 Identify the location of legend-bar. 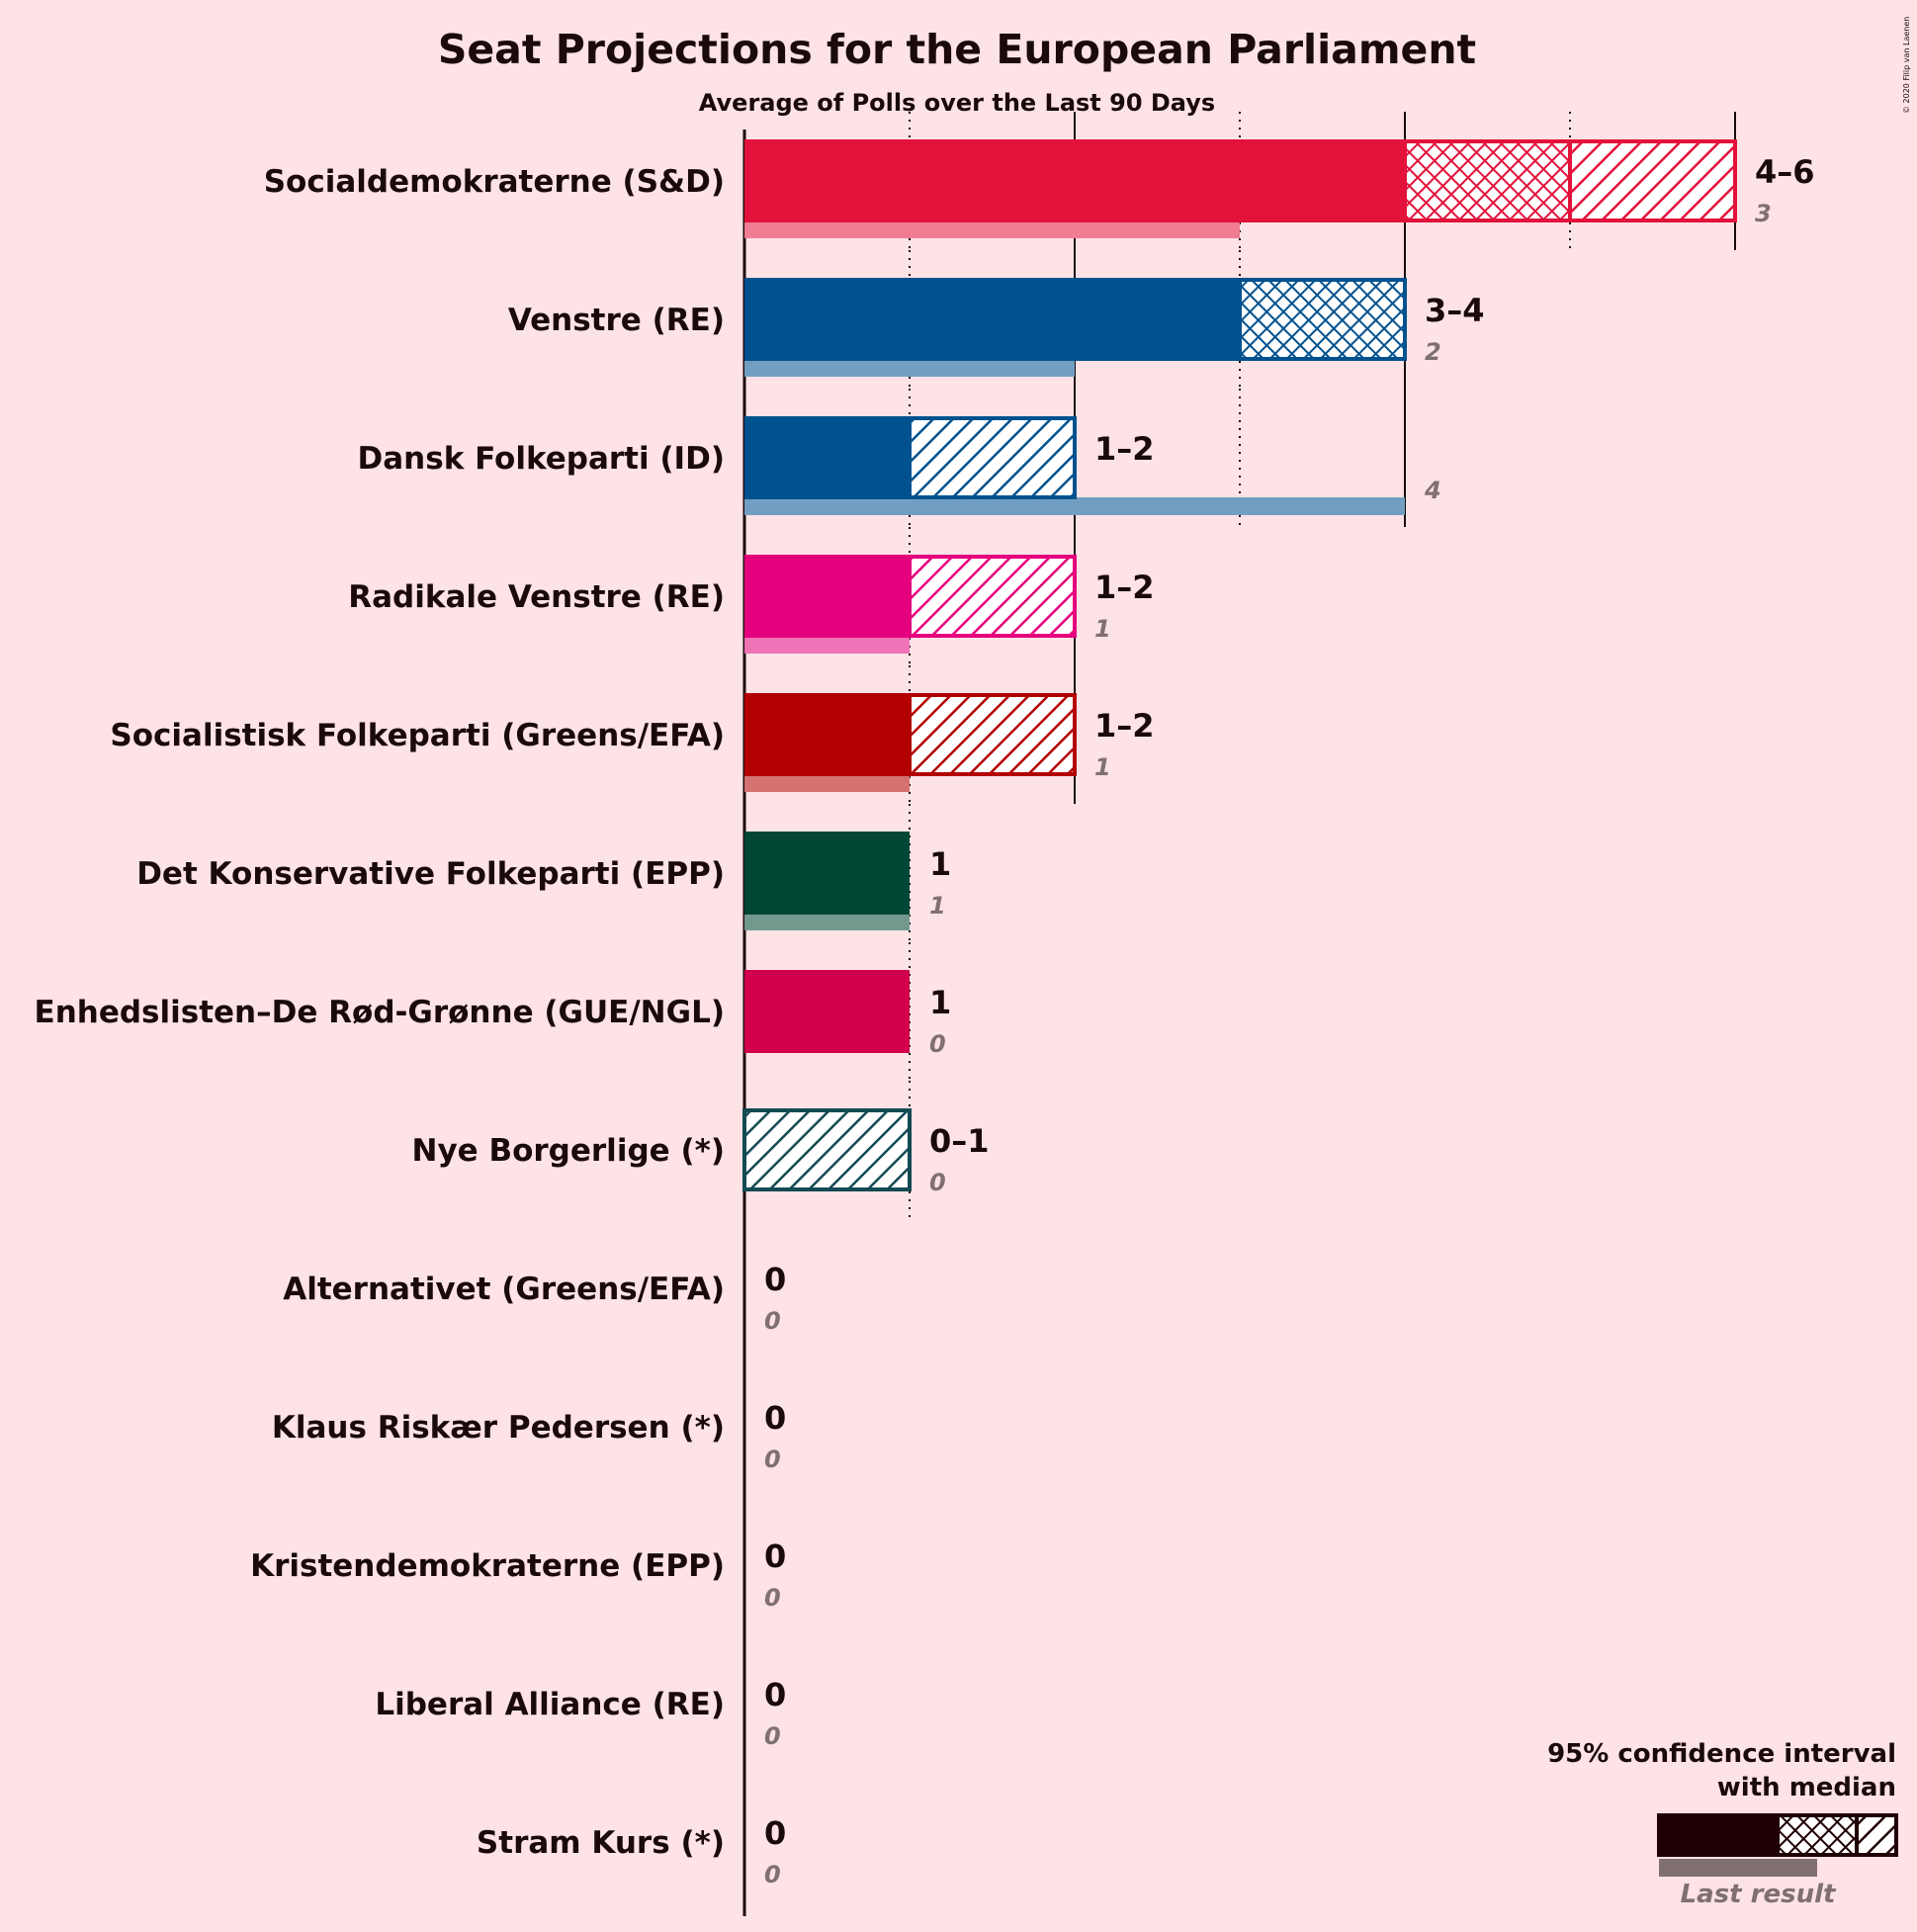
(1778, 1845).